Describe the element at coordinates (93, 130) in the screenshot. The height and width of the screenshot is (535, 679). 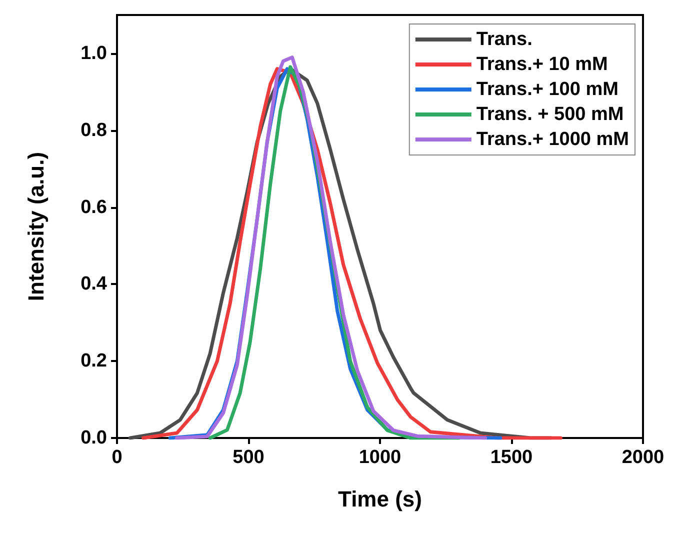
I see `y-tick-label: 0.8` at that location.